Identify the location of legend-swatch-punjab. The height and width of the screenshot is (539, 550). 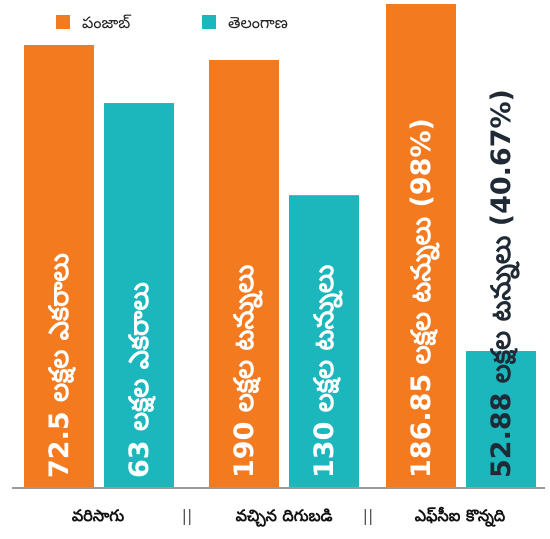
(63, 22).